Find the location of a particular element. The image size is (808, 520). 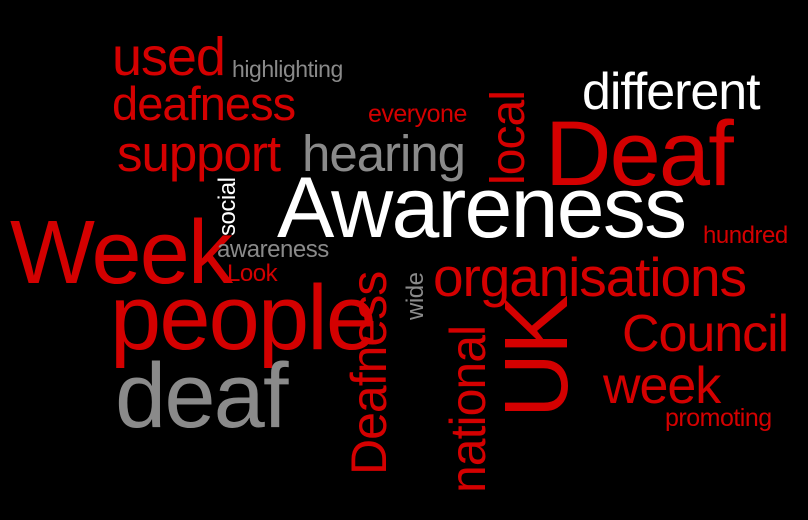

word-deafness-top: deafness is located at coordinates (204, 103).